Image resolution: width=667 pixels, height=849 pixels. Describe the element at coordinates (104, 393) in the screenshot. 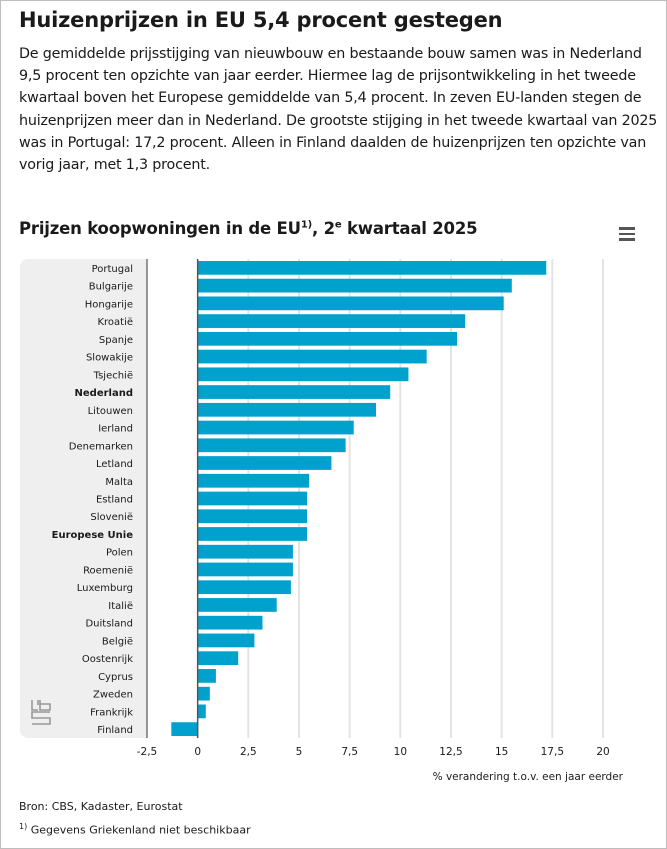

I see `category-label: Nederland` at that location.